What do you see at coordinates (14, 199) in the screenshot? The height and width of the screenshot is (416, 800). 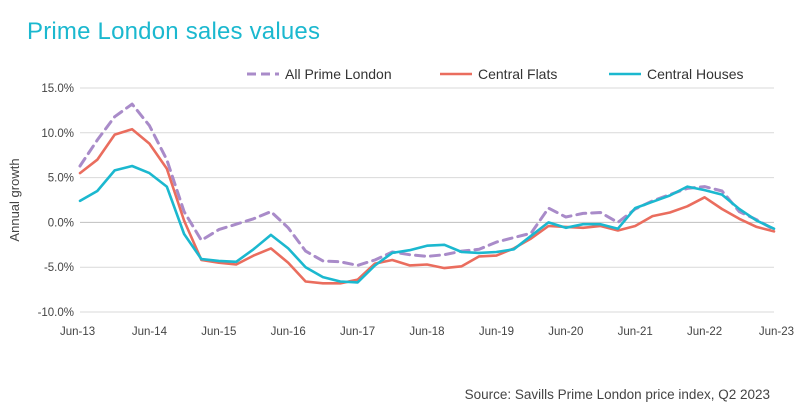 I see `y-axis-label: Annual growth` at bounding box center [14, 199].